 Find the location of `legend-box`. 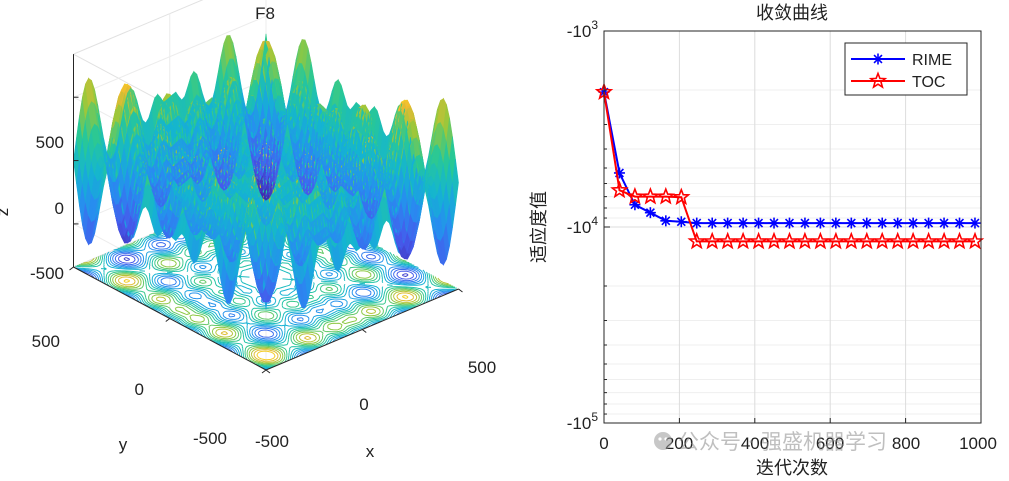

legend-box is located at coordinates (906, 69).